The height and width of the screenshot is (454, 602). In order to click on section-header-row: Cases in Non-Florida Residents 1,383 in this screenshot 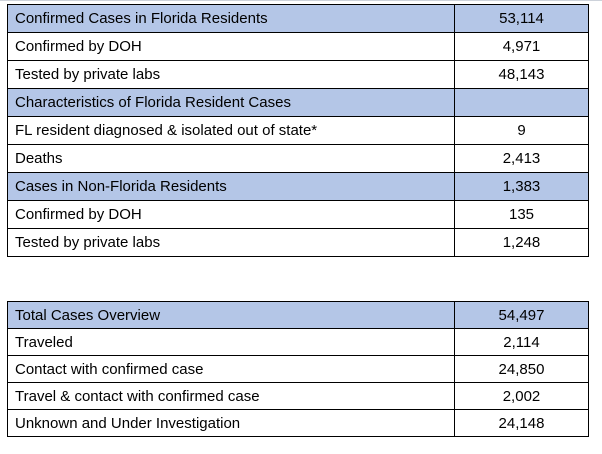, I will do `click(298, 186)`.